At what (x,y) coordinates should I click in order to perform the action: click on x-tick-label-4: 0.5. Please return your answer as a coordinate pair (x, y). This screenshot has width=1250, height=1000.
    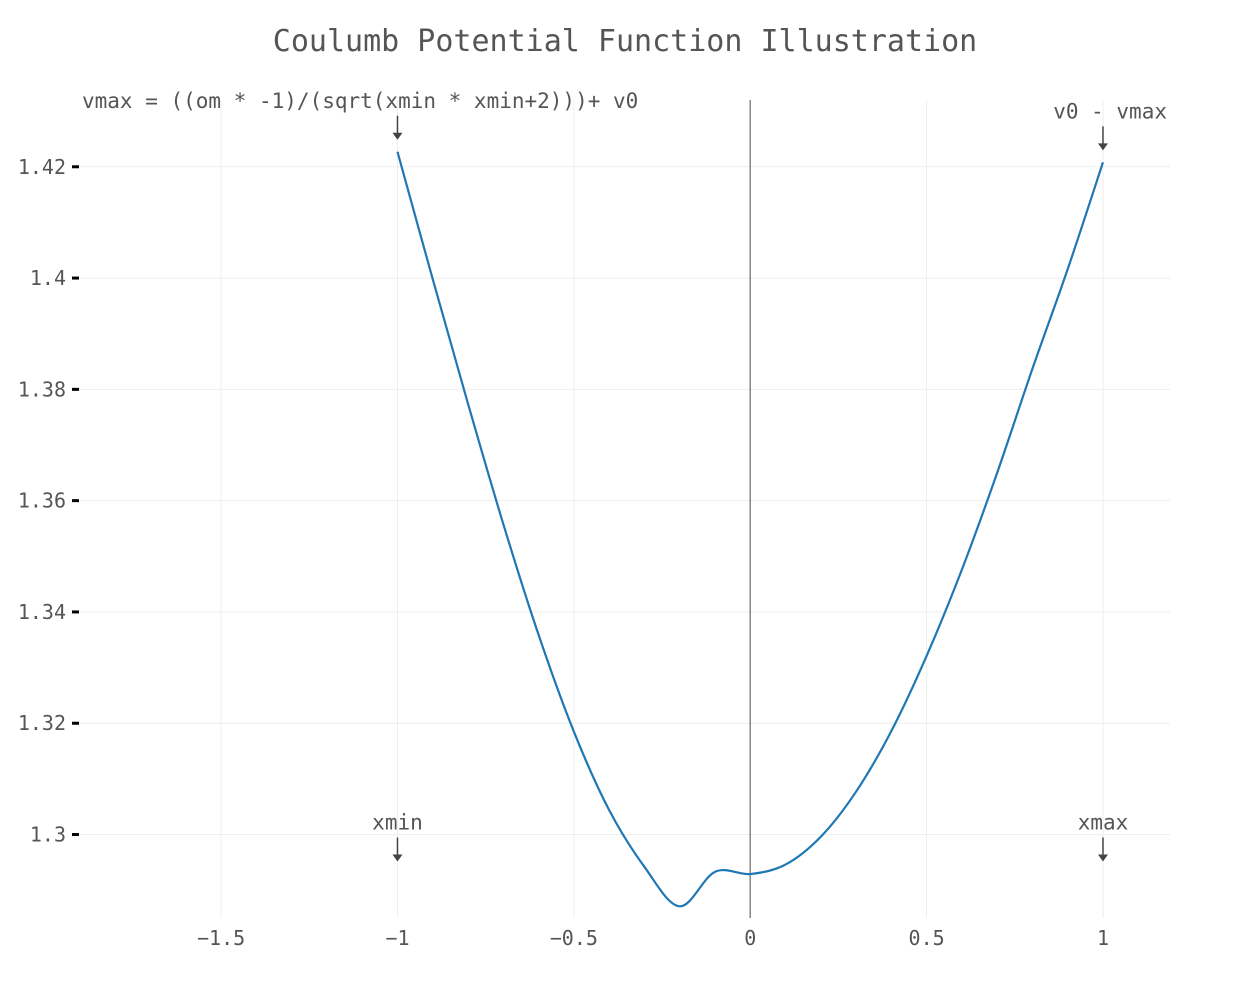
    Looking at the image, I should click on (927, 938).